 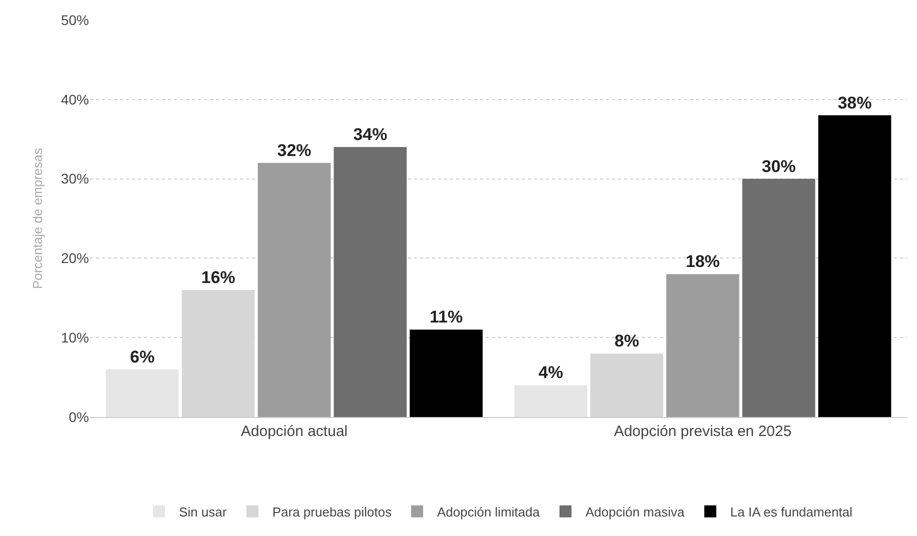 What do you see at coordinates (703, 431) in the screenshot?
I see `x-tick-label: Adopción prevista en 2025` at bounding box center [703, 431].